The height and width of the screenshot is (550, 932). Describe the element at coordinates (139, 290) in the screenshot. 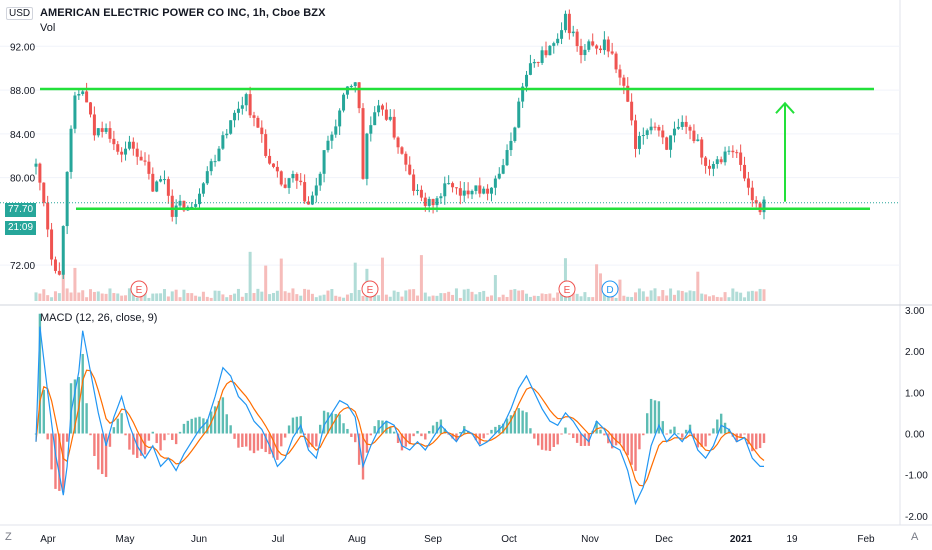

I see `earnings-marker-label: E` at that location.